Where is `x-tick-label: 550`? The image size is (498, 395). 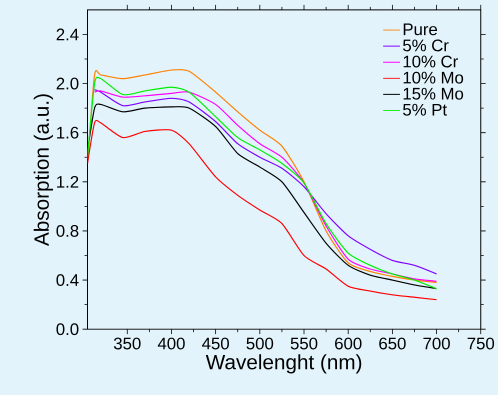 x-tick-label: 550 is located at coordinates (304, 343).